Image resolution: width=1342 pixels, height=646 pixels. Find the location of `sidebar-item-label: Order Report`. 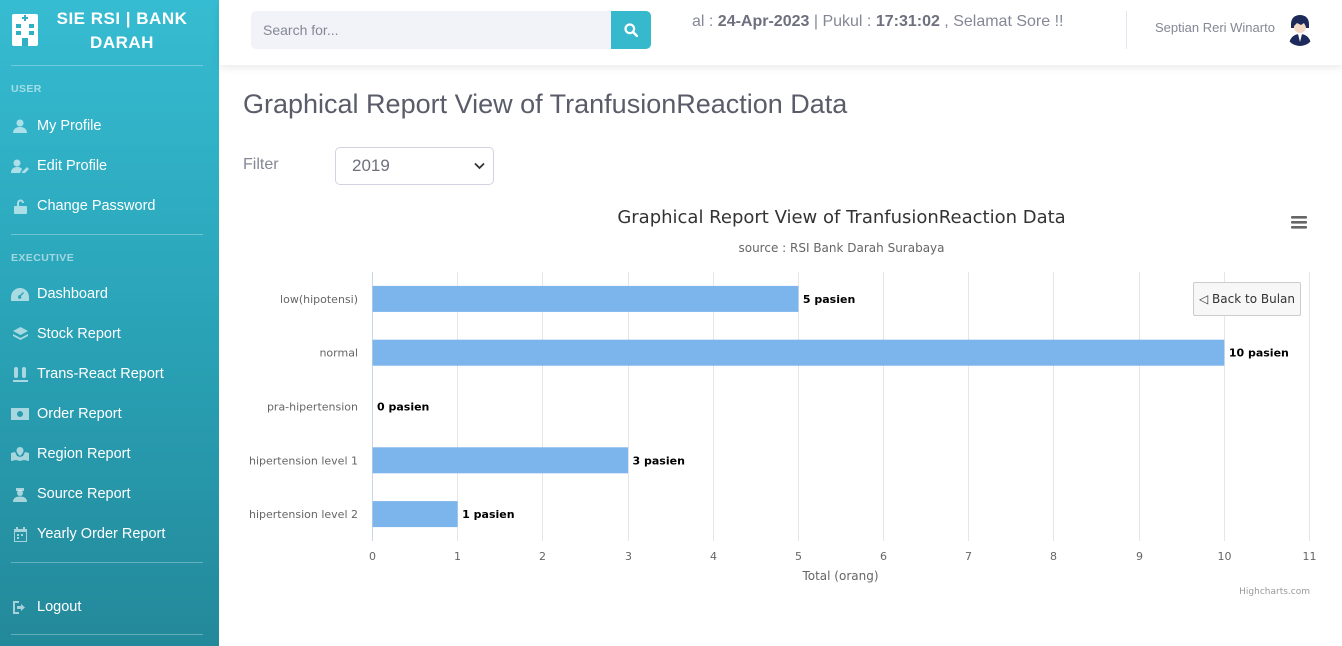

sidebar-item-label: Order Report is located at coordinates (79, 414).